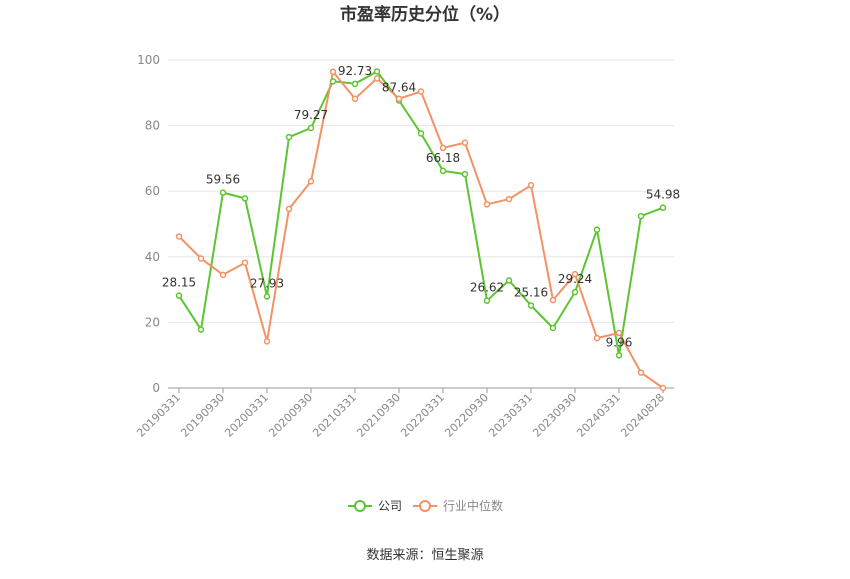 This screenshot has height=579, width=850. Describe the element at coordinates (152, 257) in the screenshot. I see `y-tick-label: 40` at that location.